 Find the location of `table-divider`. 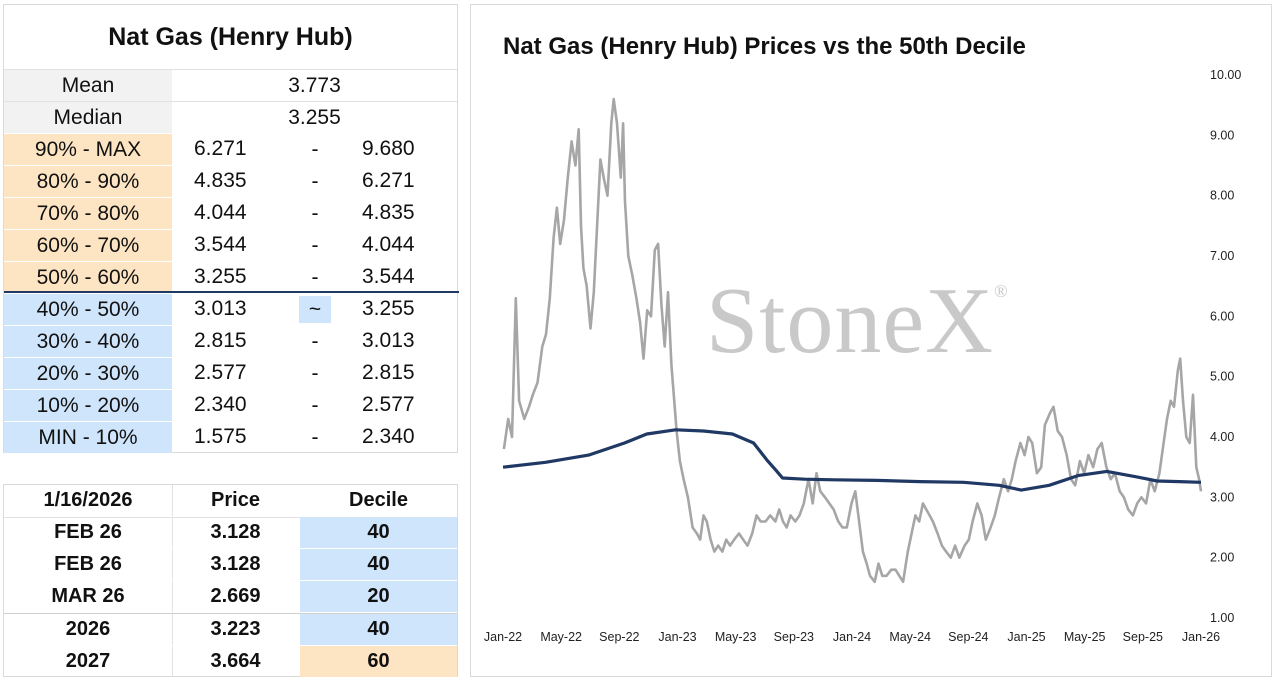

table-divider is located at coordinates (230, 613).